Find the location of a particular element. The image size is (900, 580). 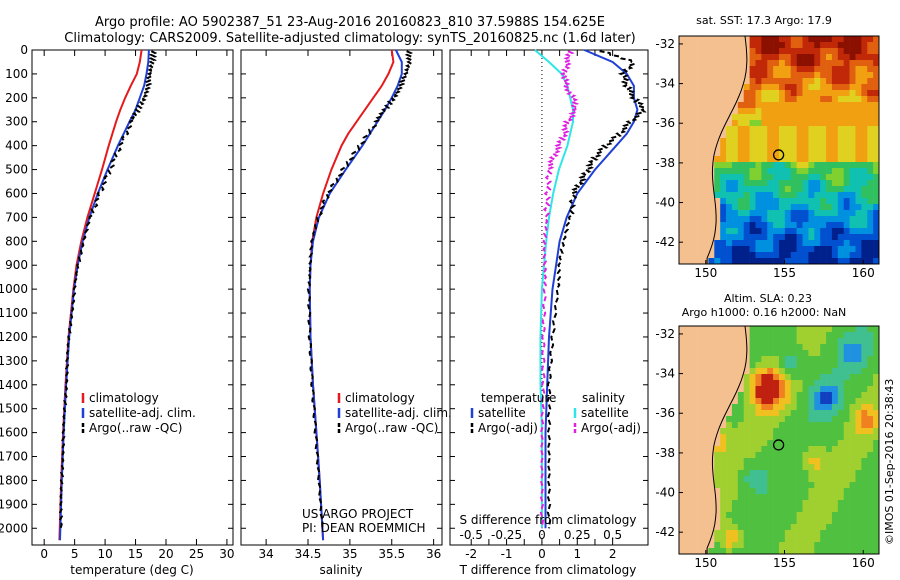

x-tick-label: 34.5 is located at coordinates (308, 554).